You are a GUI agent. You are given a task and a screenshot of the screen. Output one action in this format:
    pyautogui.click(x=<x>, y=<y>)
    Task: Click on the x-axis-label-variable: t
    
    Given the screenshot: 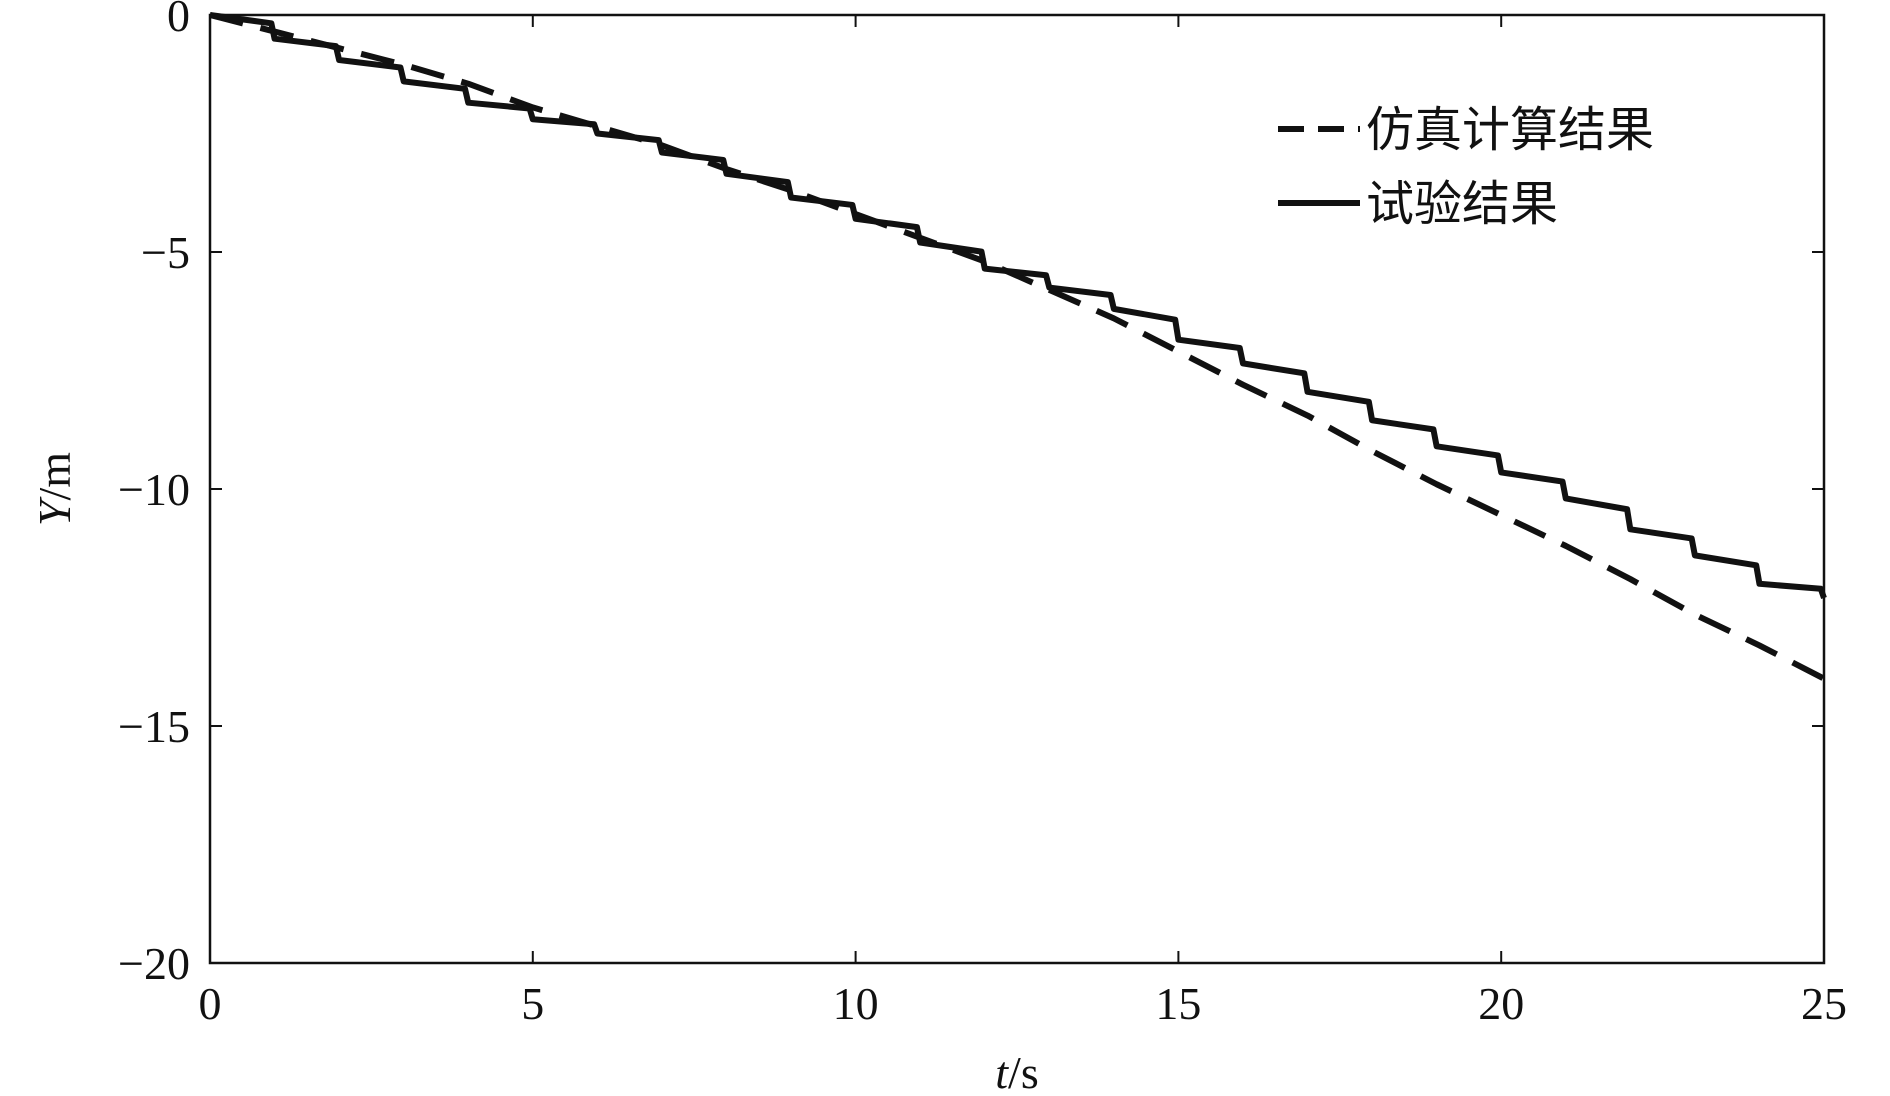 What is the action you would take?
    pyautogui.click(x=1002, y=1071)
    